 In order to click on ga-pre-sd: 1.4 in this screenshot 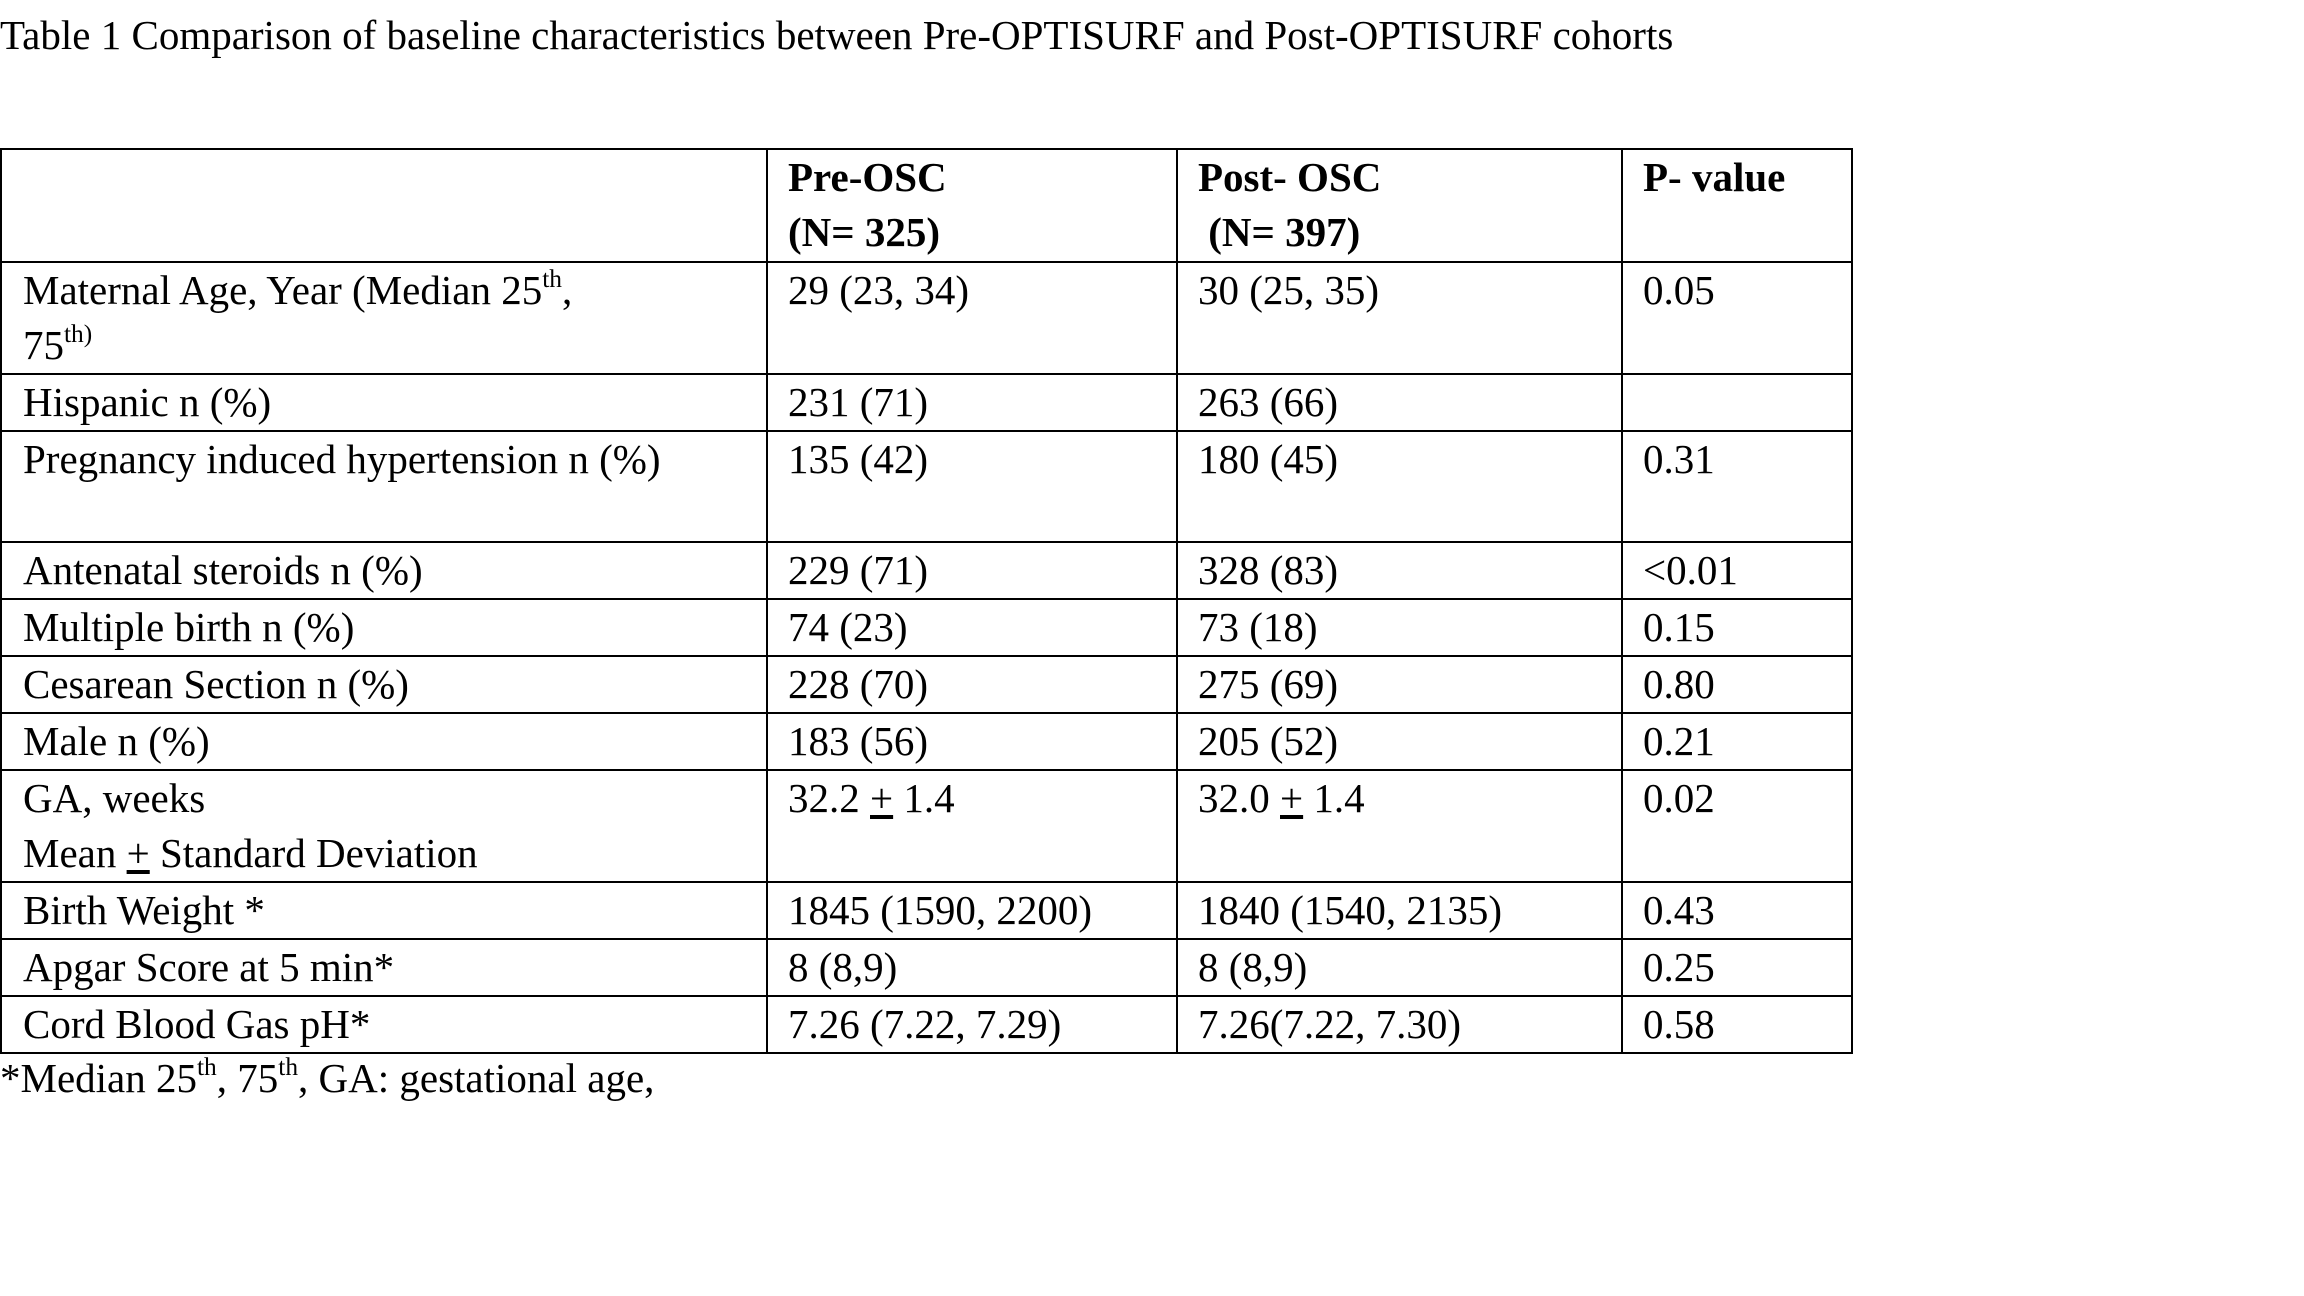, I will do `click(924, 798)`.